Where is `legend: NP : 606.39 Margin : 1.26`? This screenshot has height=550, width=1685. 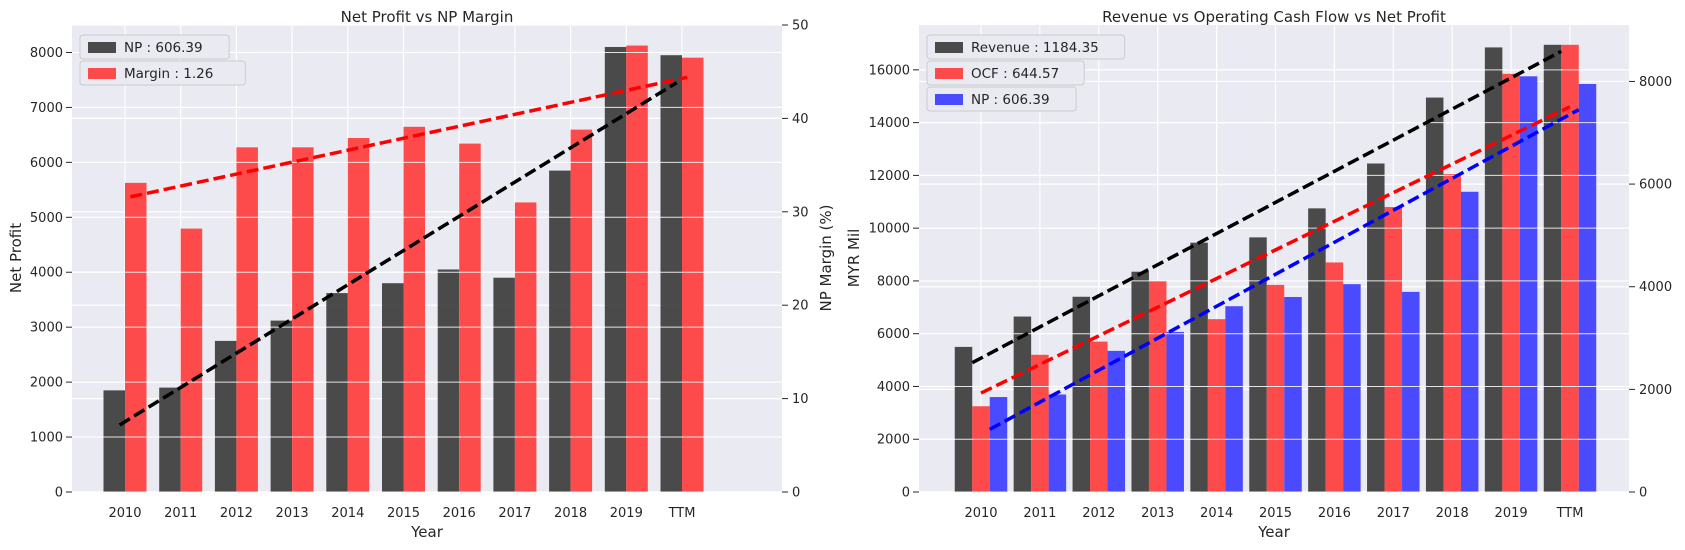 legend: NP : 606.39 Margin : 1.26 is located at coordinates (162, 60).